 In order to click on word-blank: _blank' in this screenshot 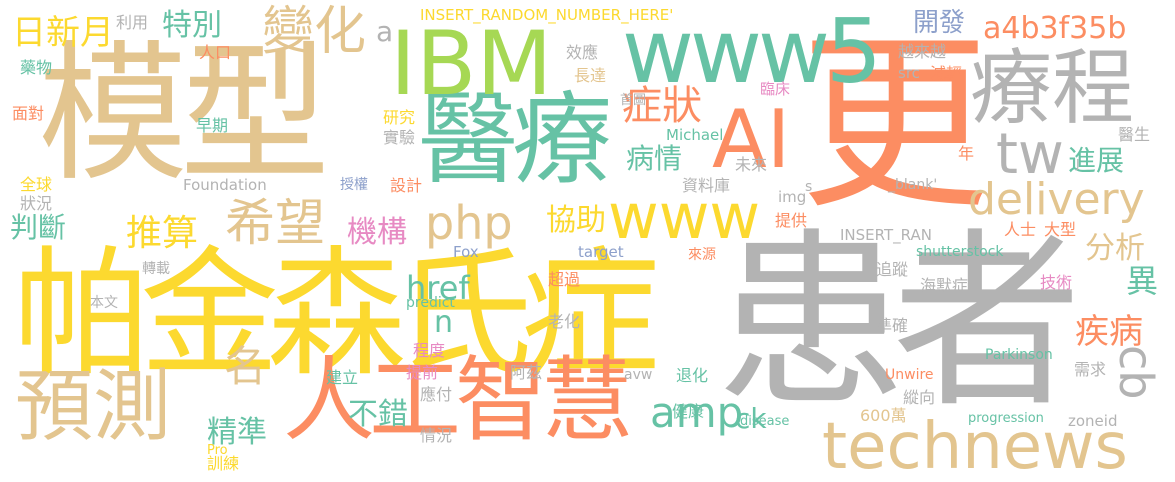, I will do `click(913, 185)`.